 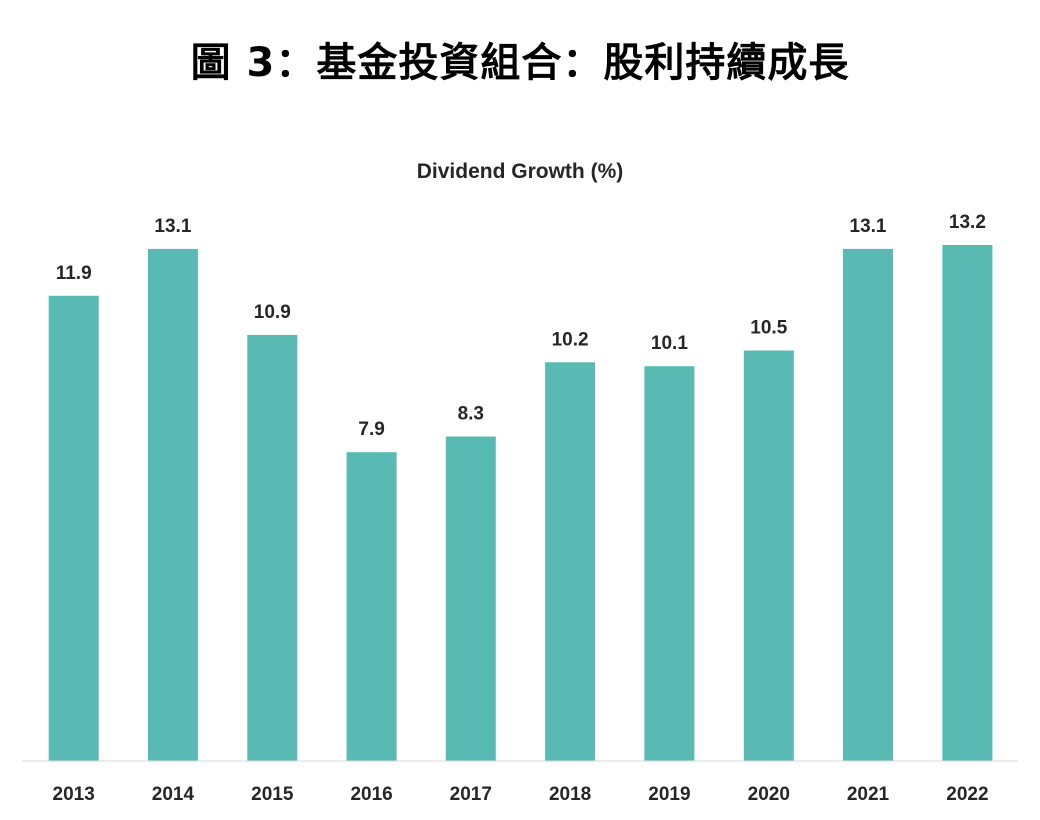 What do you see at coordinates (74, 794) in the screenshot?
I see `x-tick-label-2013: 2013` at bounding box center [74, 794].